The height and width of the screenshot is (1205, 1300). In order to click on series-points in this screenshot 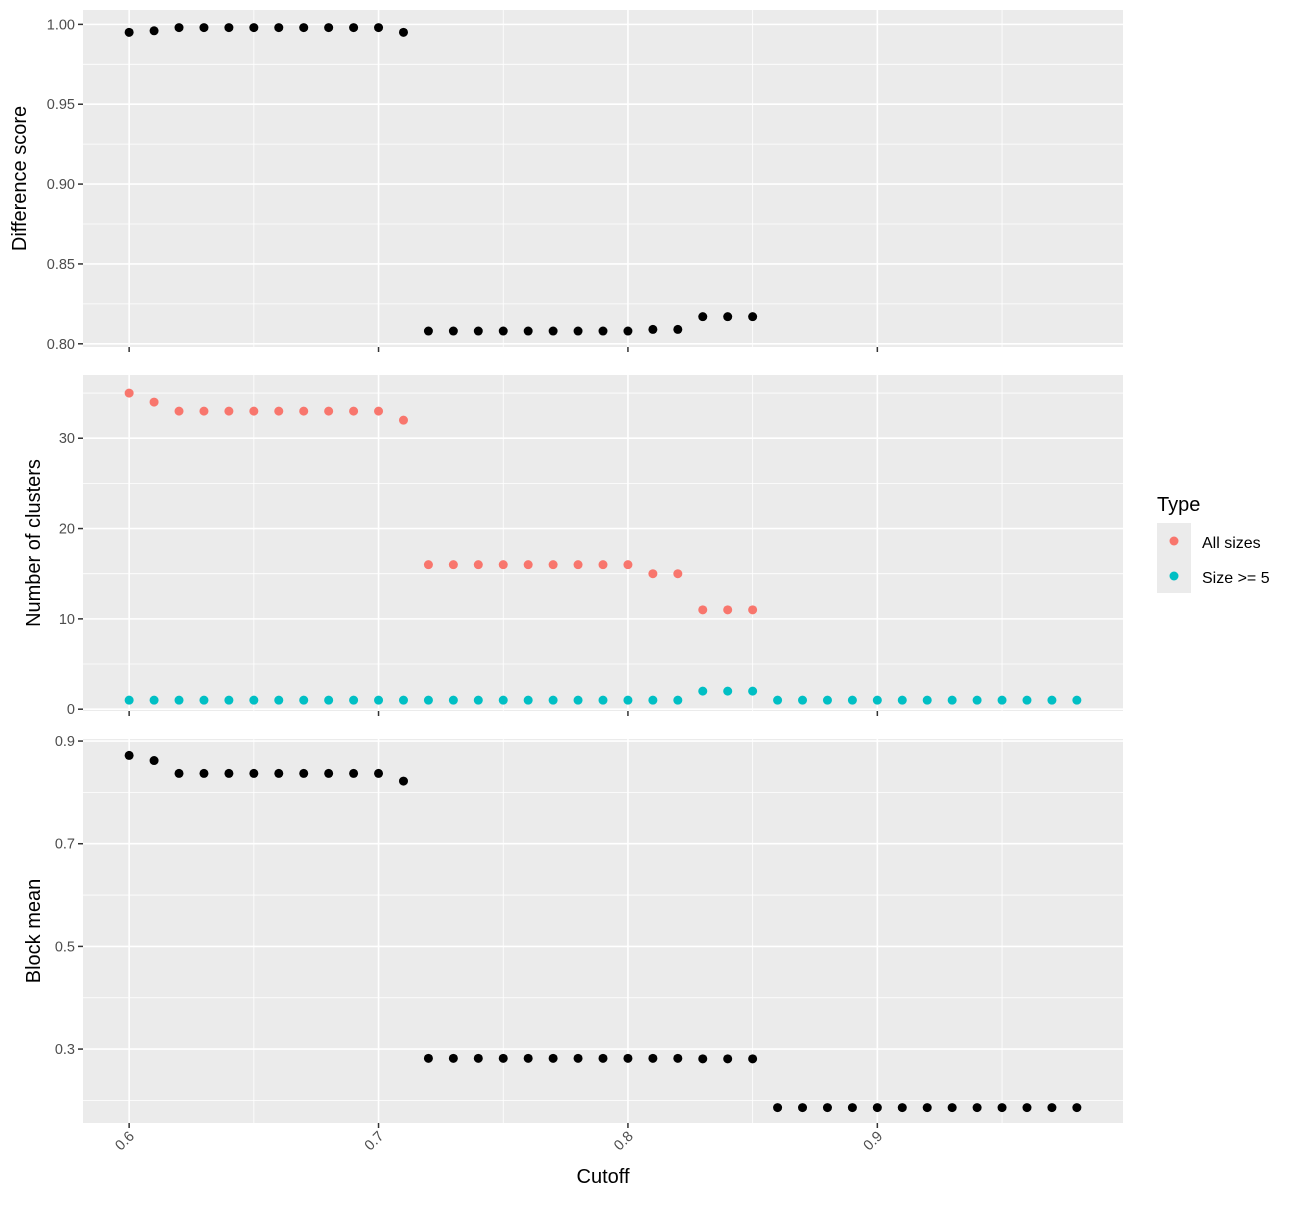, I will do `click(441, 179)`.